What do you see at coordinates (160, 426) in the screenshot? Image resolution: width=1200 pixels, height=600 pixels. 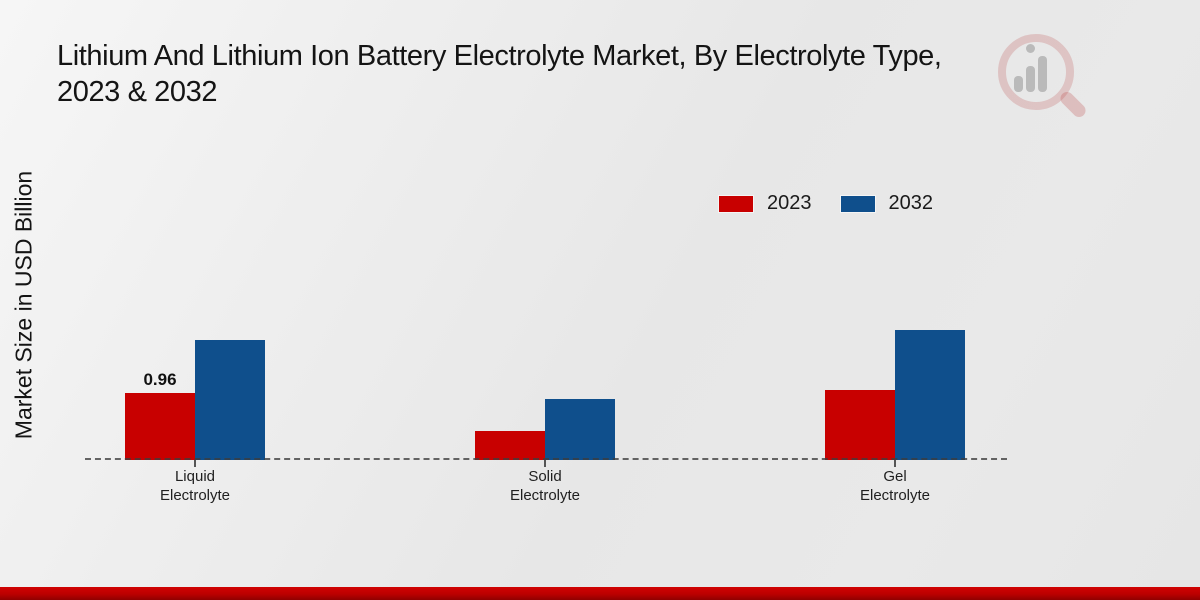 I see `bar-2023-liquid` at bounding box center [160, 426].